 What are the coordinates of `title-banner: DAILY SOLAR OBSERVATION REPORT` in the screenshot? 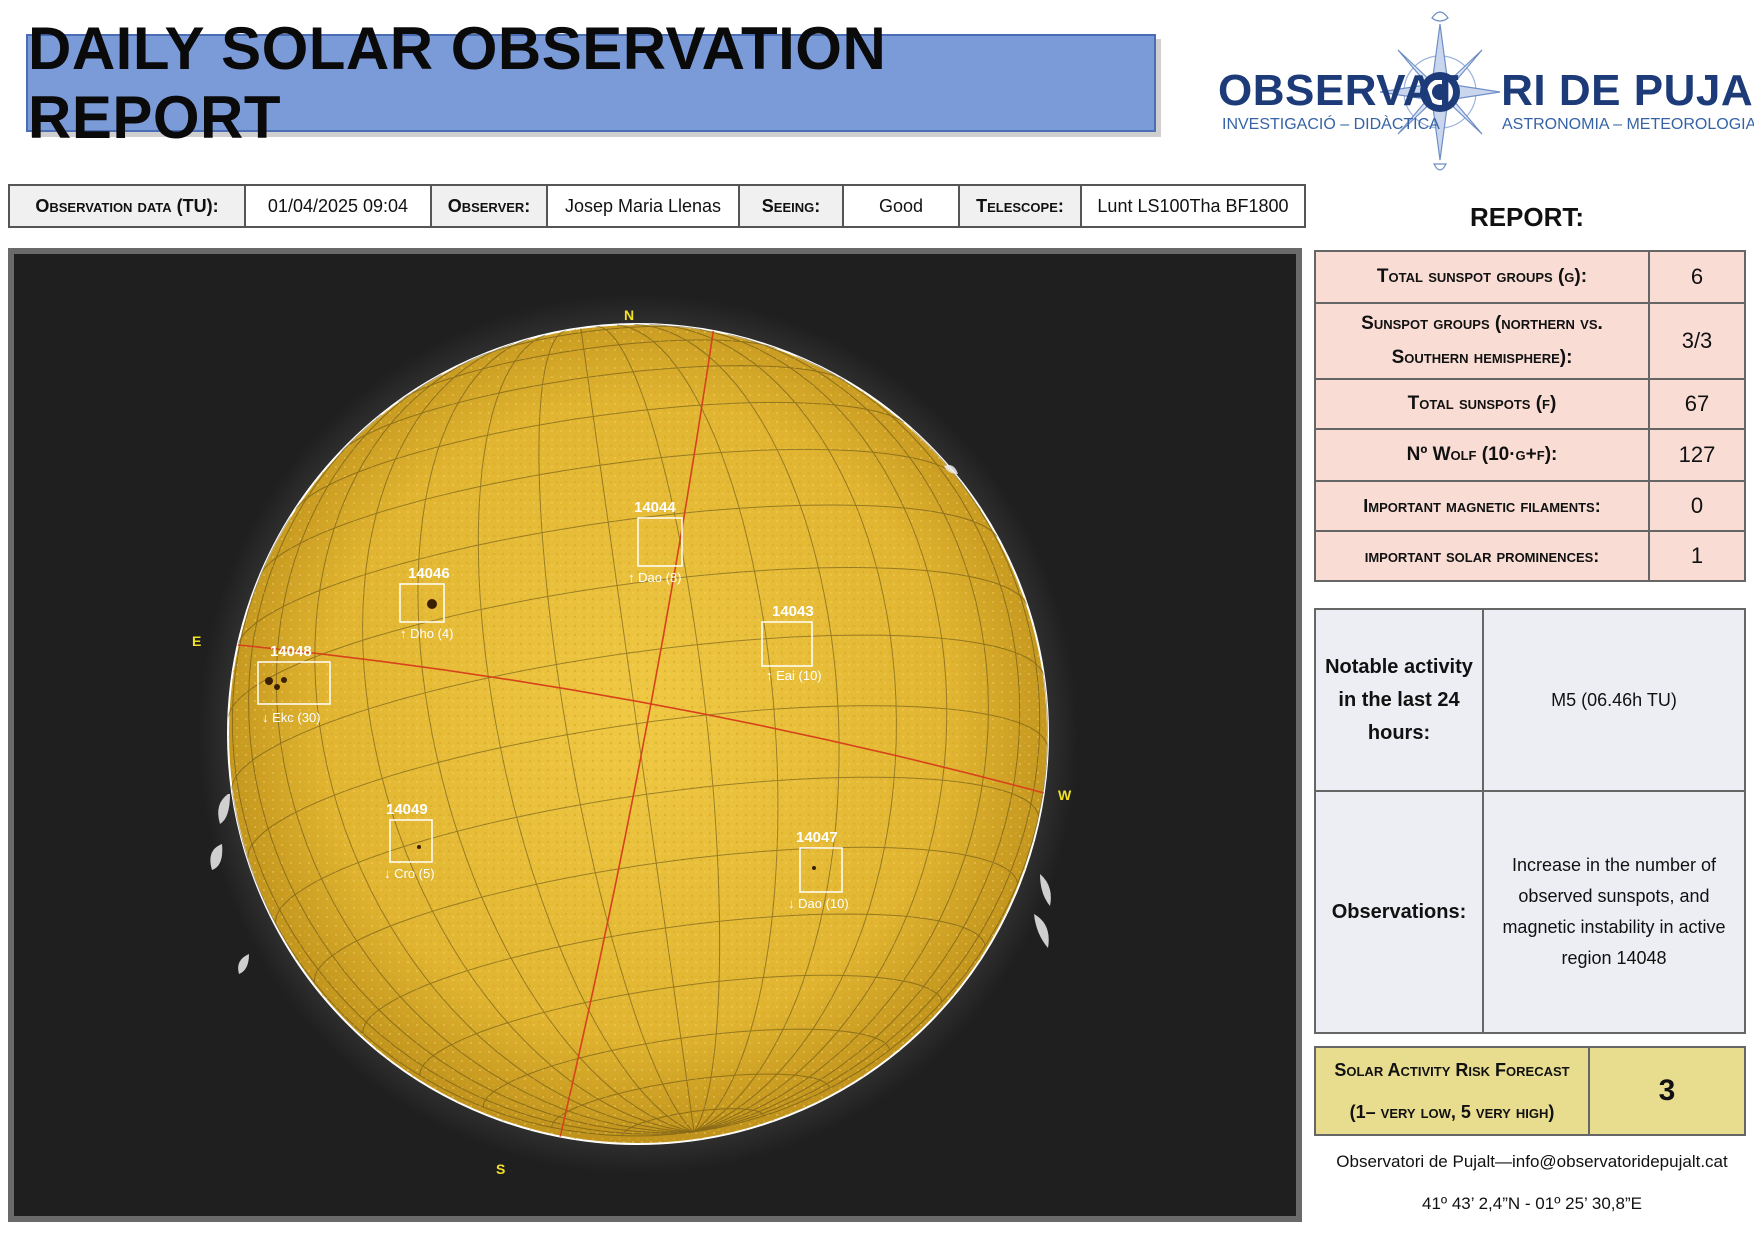 It's located at (591, 83).